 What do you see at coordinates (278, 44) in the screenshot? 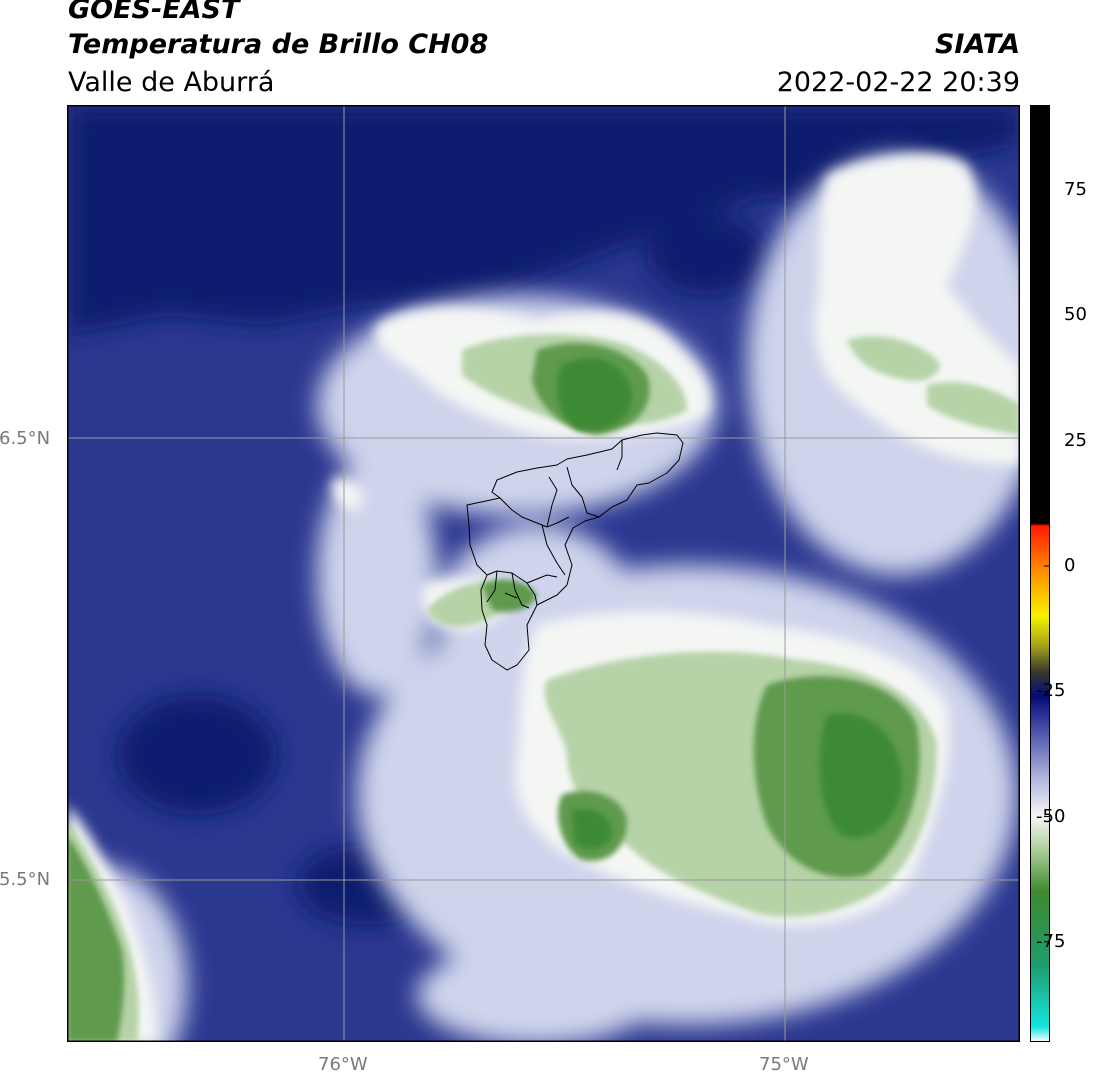
I see `product-title: Temperatura de Brillo CH08` at bounding box center [278, 44].